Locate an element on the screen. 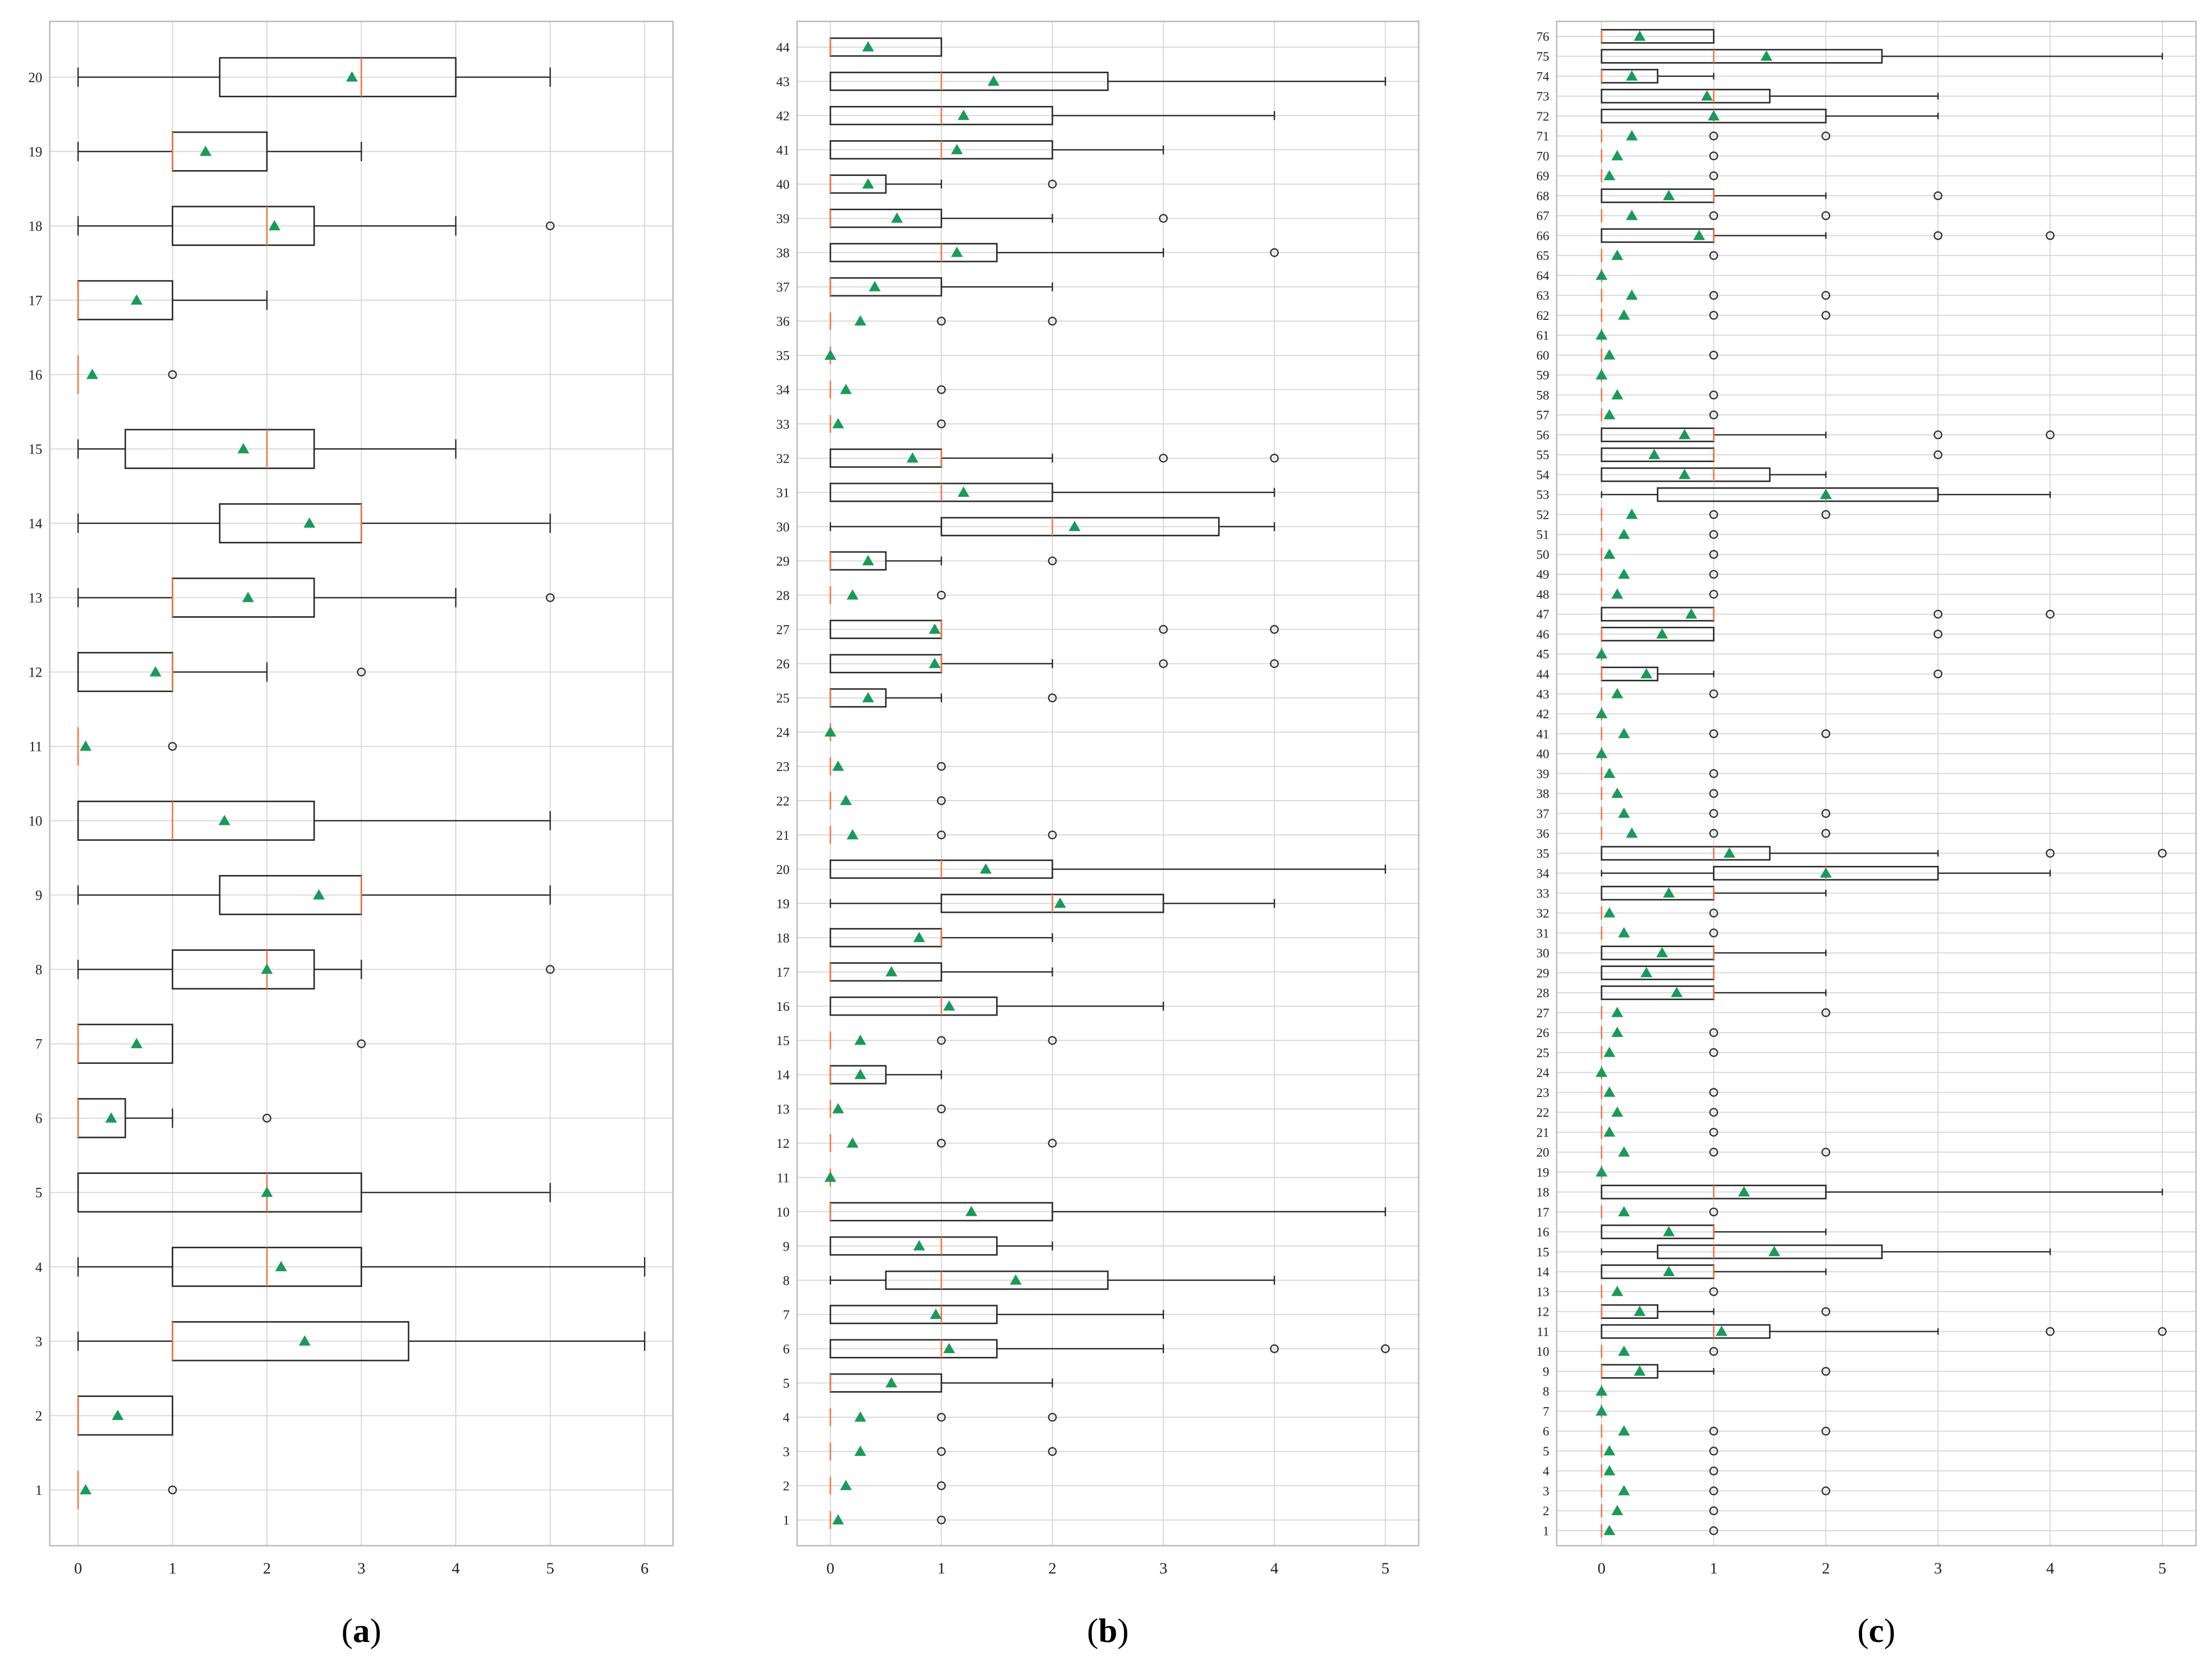 The image size is (2212, 1658). y-tick-label: 40 is located at coordinates (783, 185).